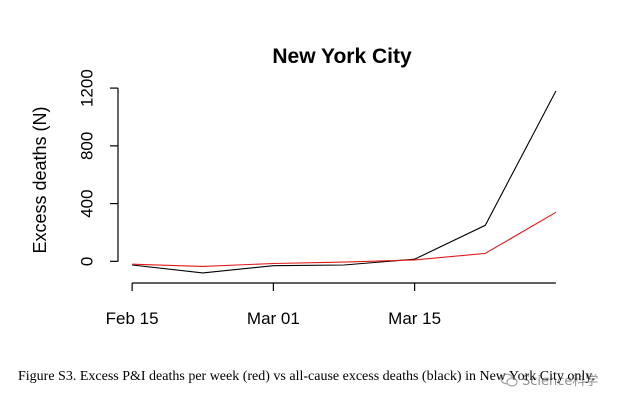  What do you see at coordinates (86, 261) in the screenshot?
I see `y-tick-label: 0` at bounding box center [86, 261].